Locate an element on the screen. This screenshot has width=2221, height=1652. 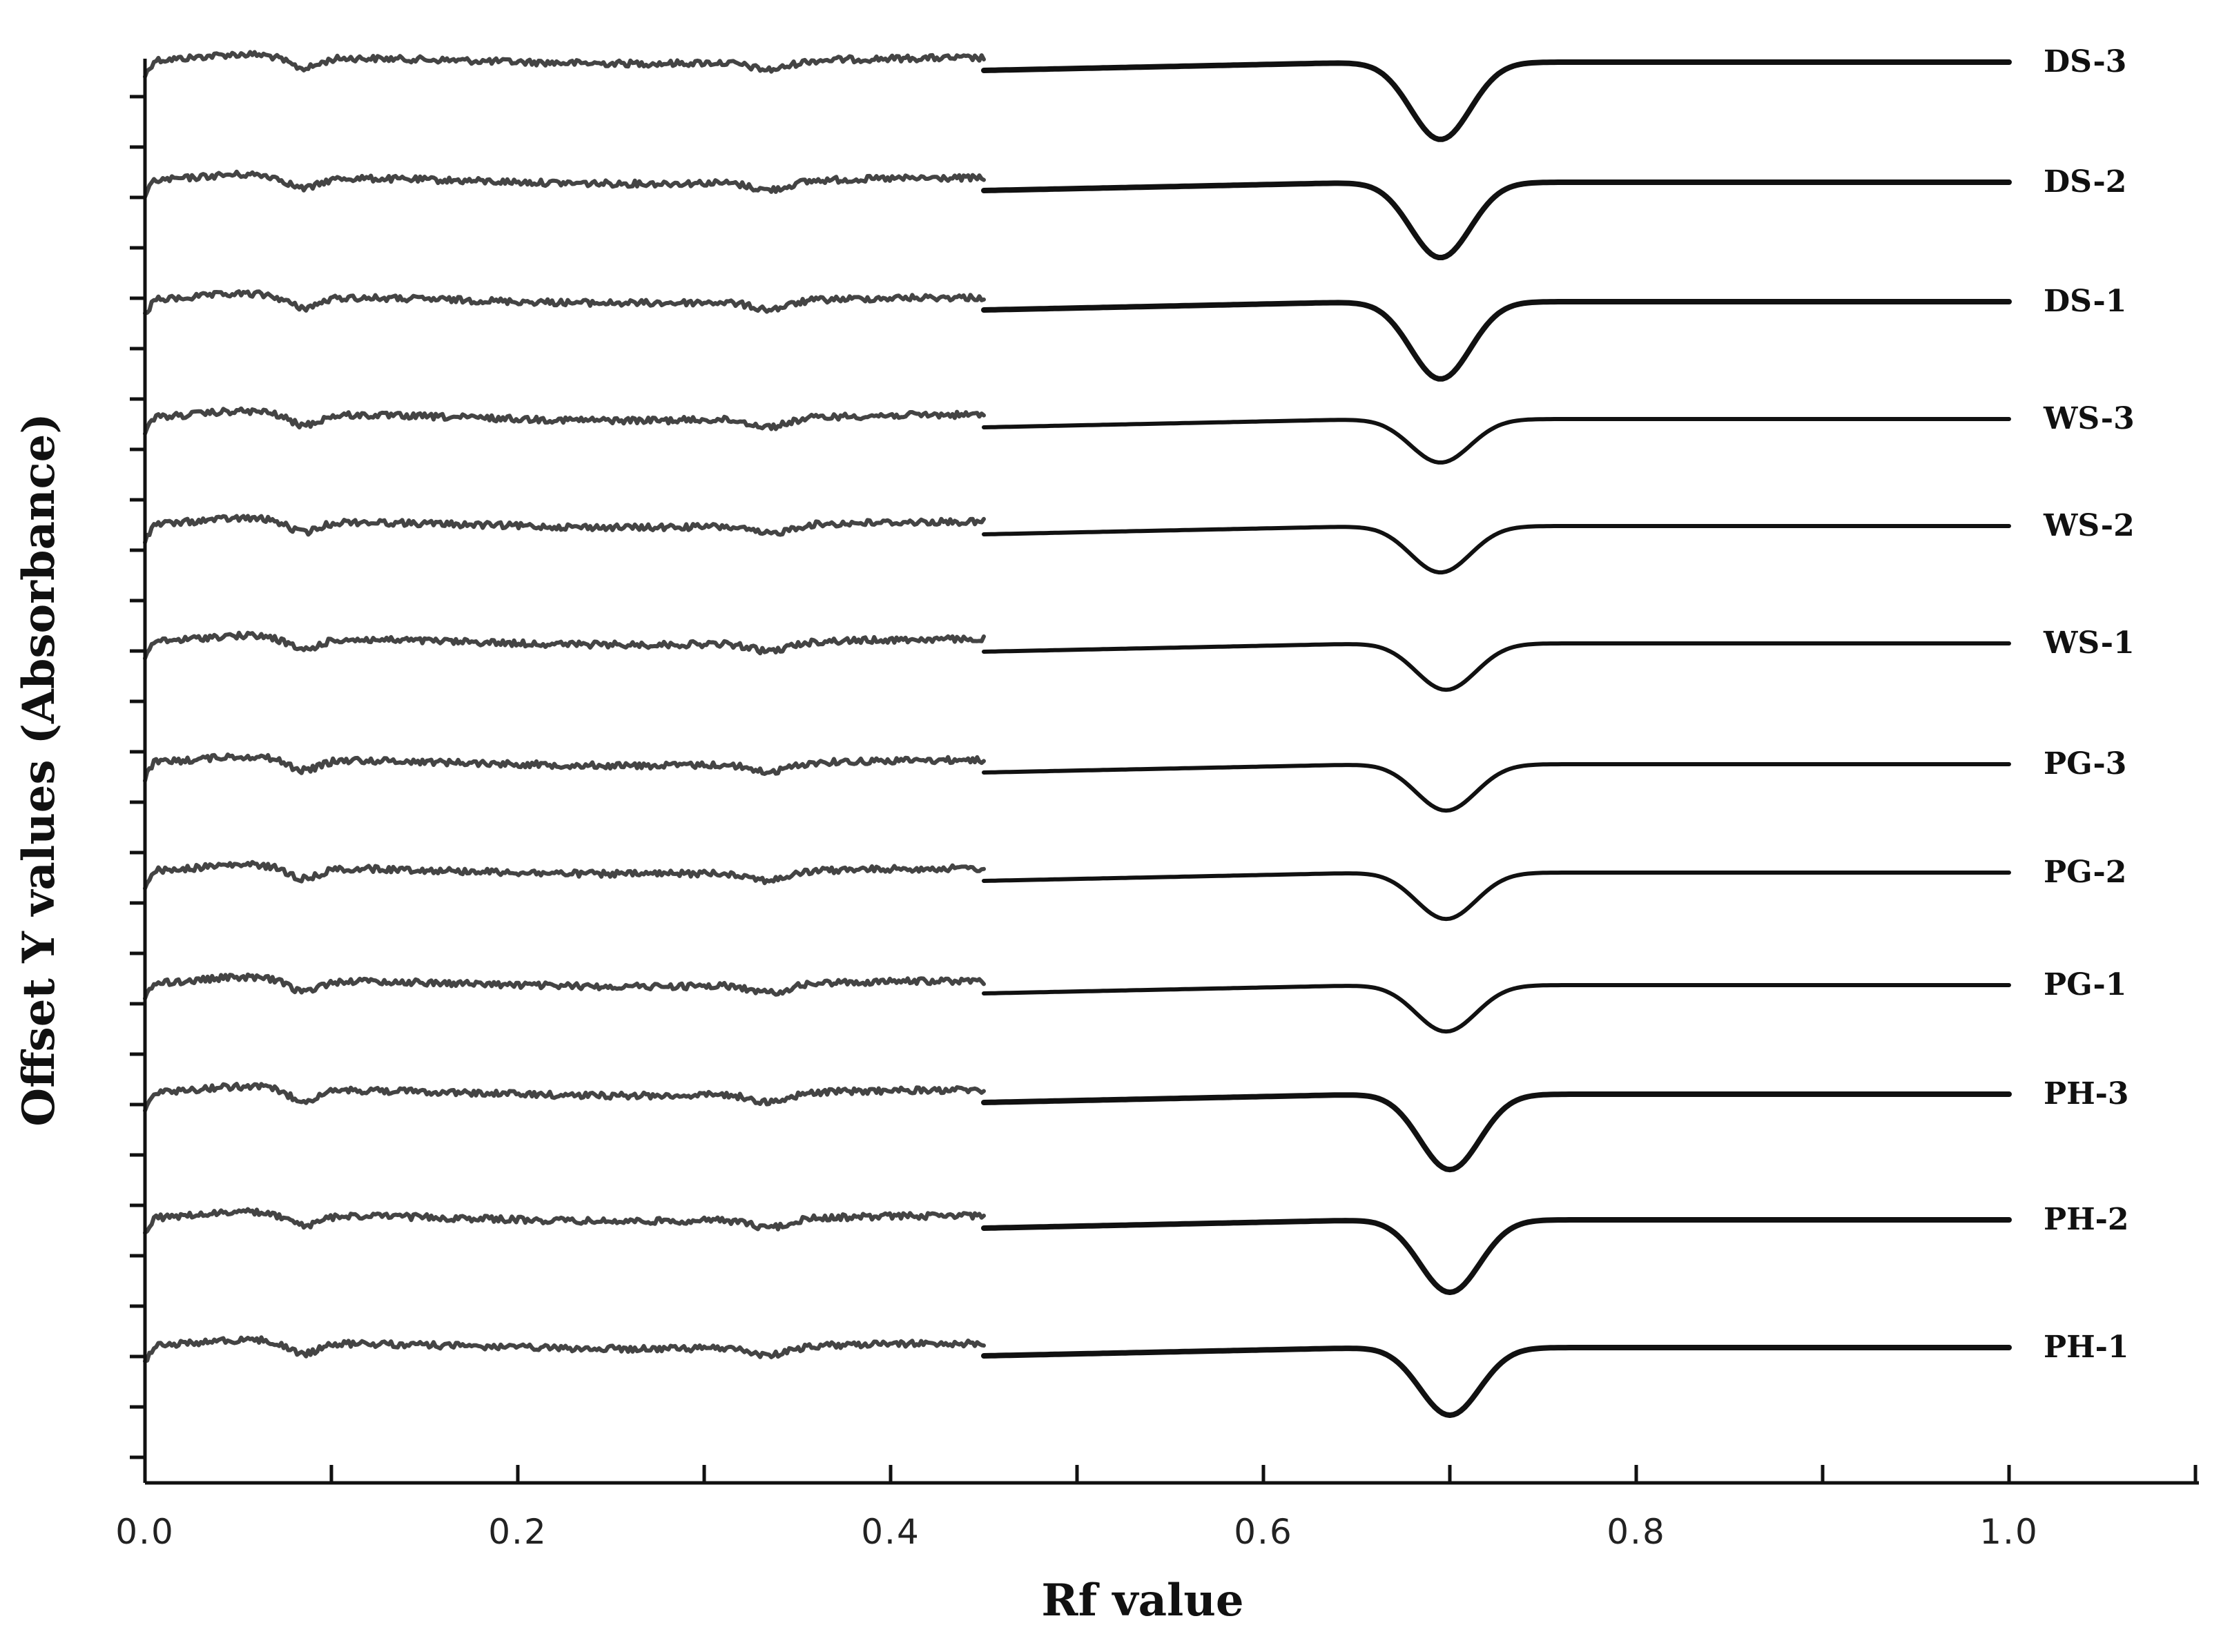
x-tick-label: 0.4 is located at coordinates (891, 1532).